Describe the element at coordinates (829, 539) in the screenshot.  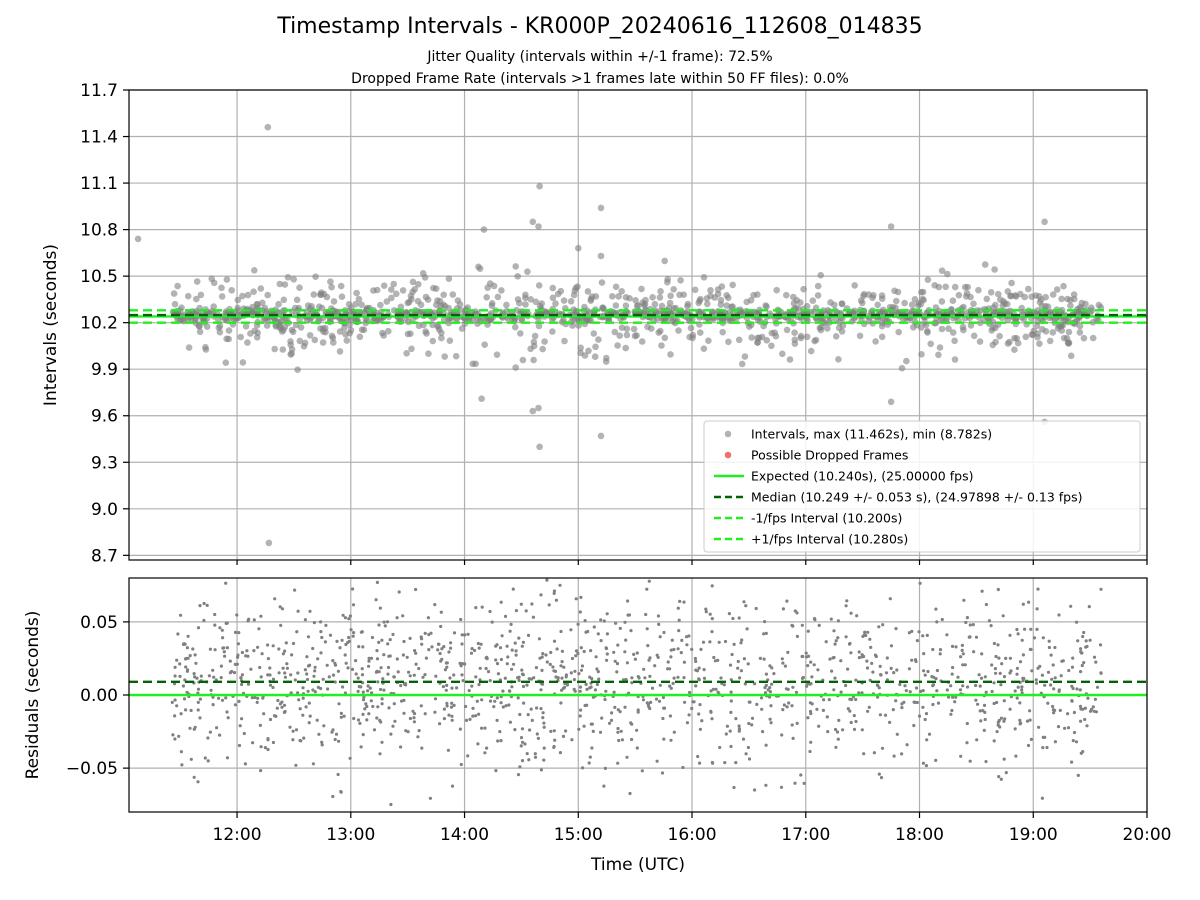
I see `legend-entry: +1/fps Interval (10.280s)` at that location.